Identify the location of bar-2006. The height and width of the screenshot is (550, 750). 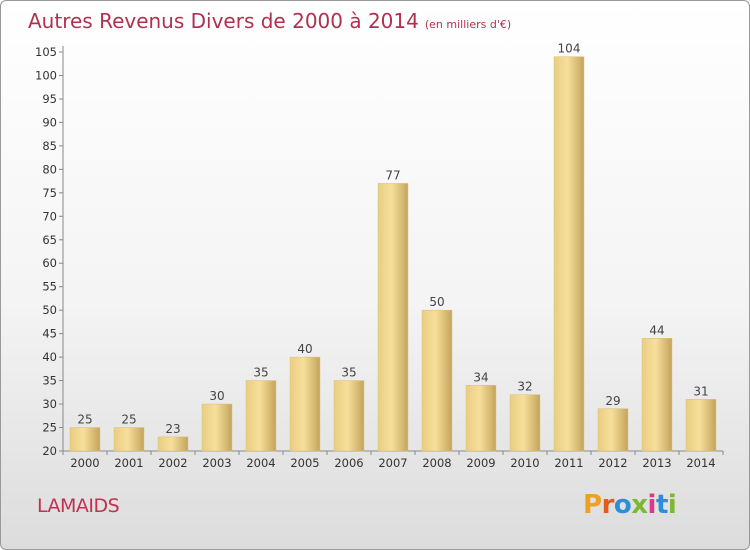
(349, 416).